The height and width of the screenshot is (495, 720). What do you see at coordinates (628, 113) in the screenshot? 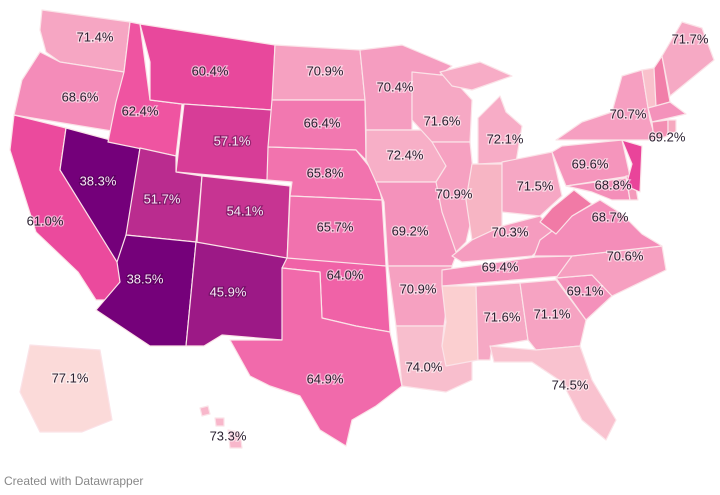
I see `state-label-ny: 70.7%` at bounding box center [628, 113].